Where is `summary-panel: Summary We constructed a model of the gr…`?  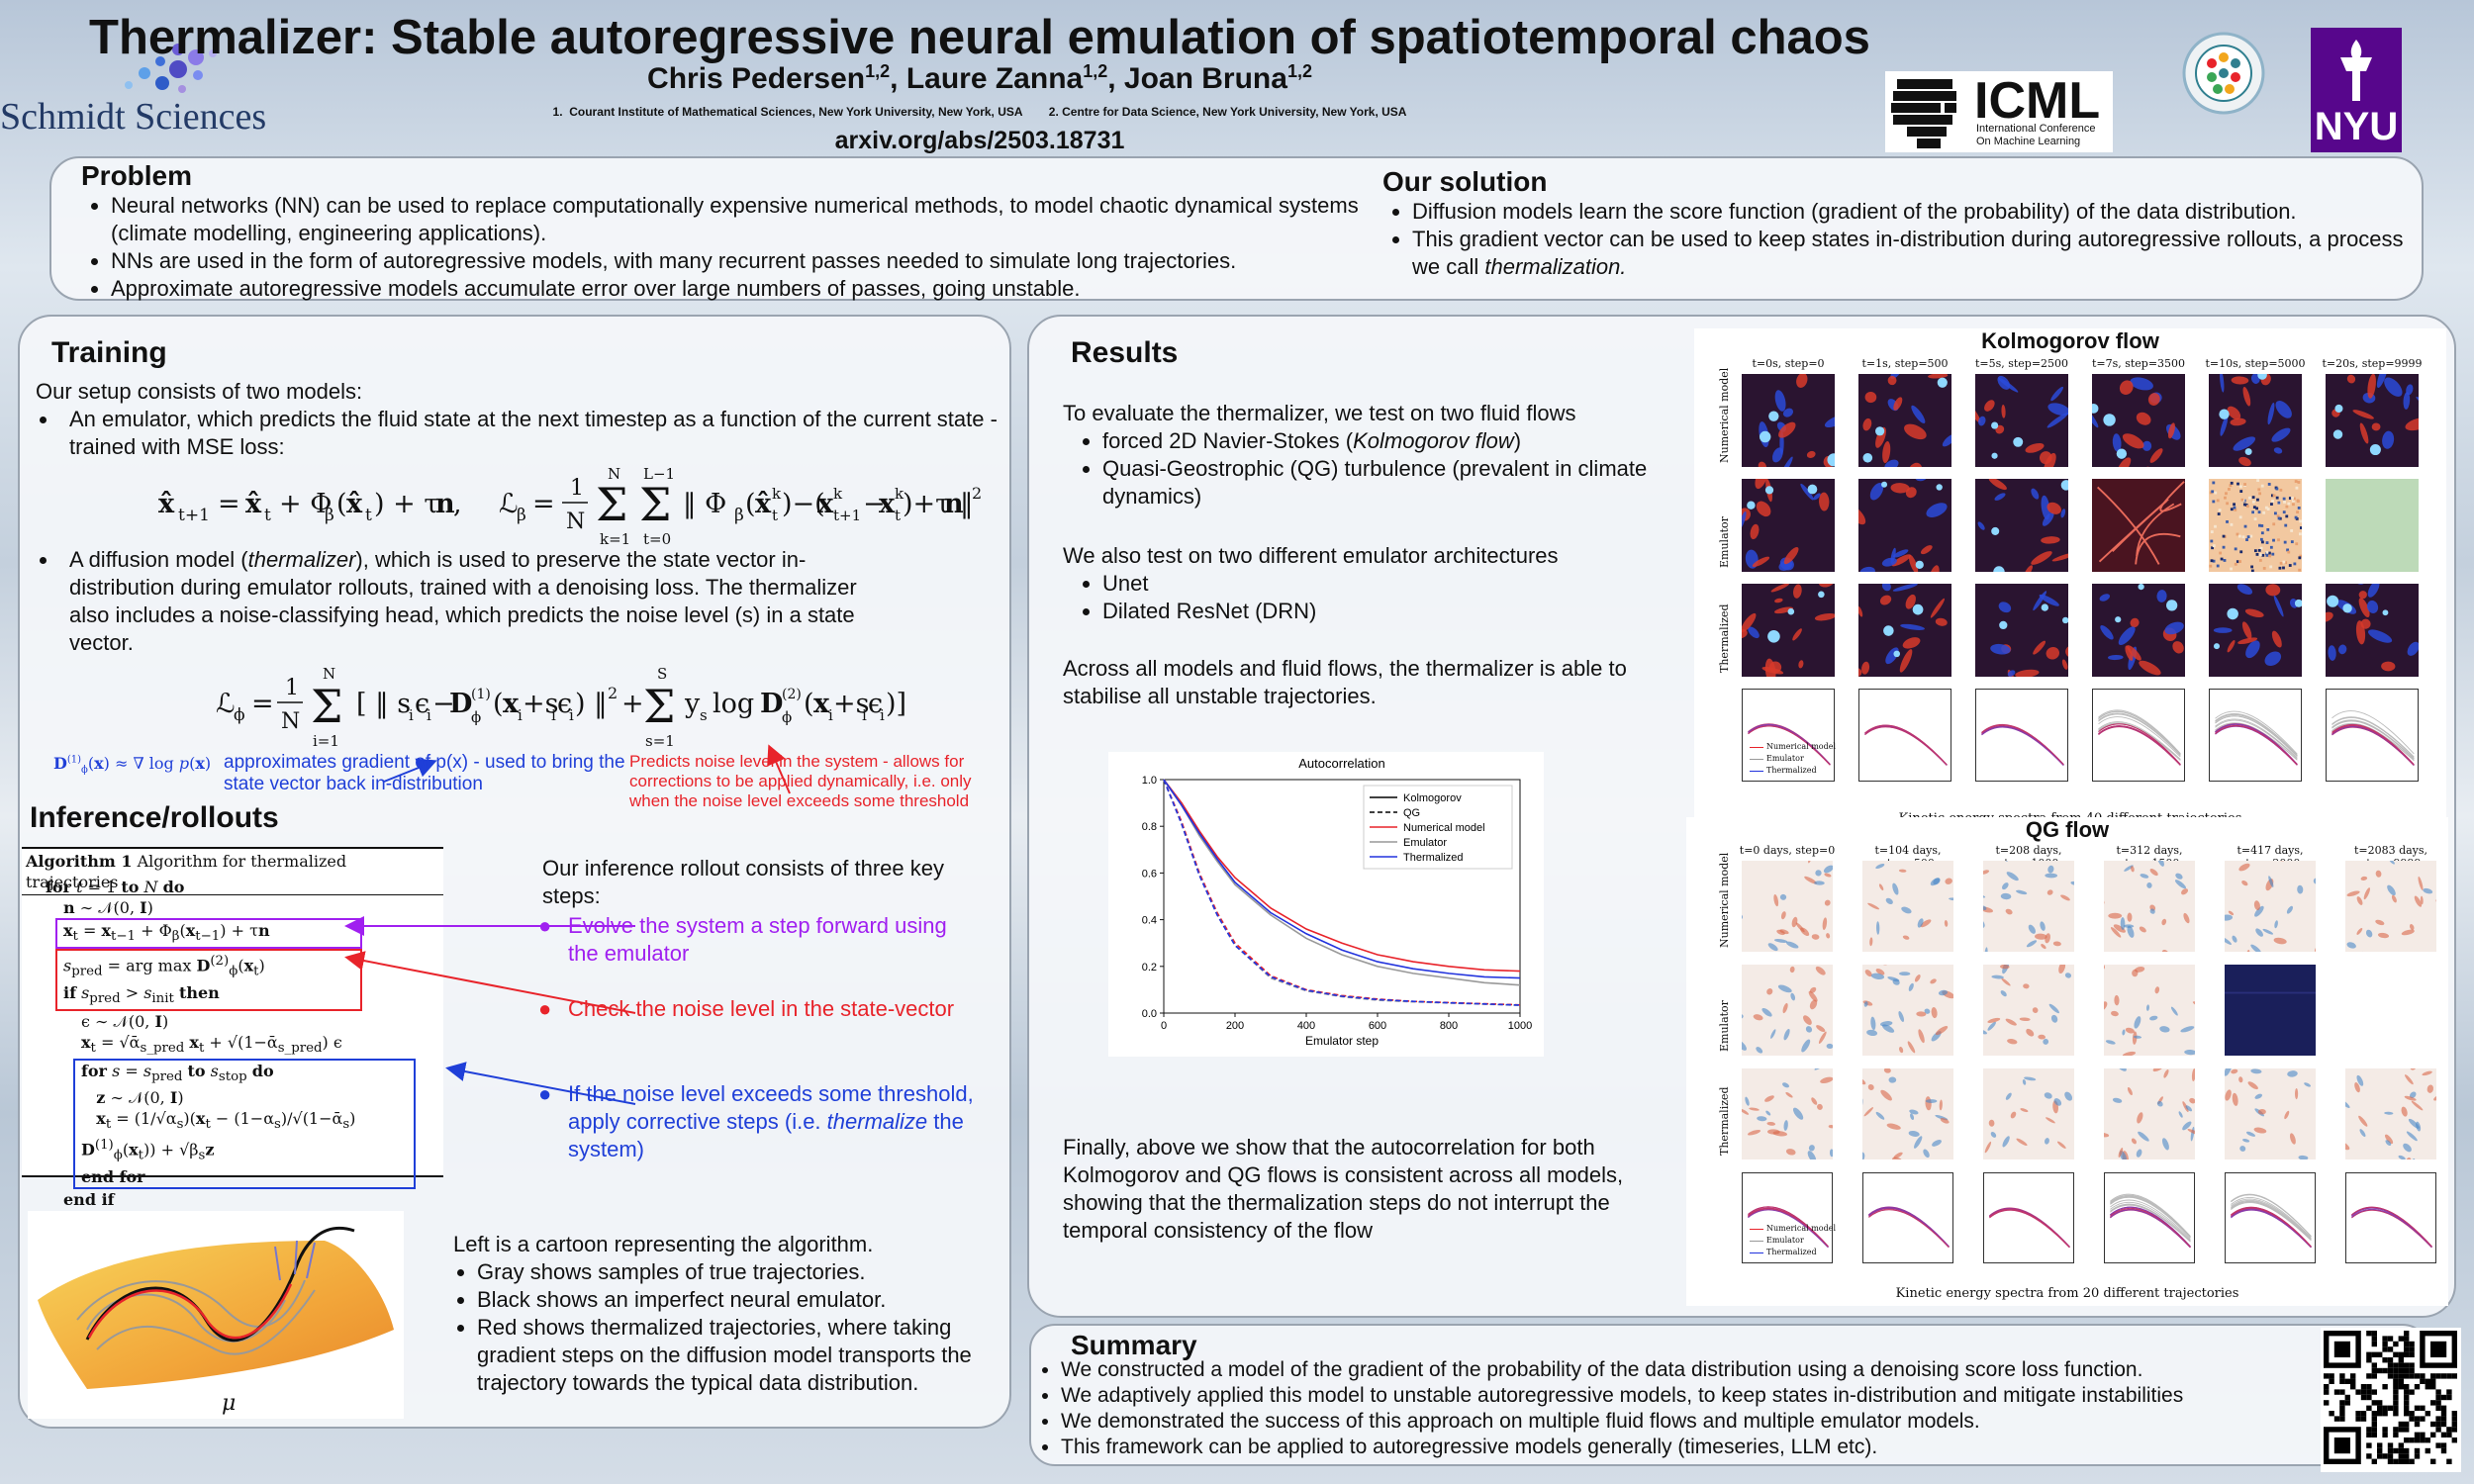 summary-panel: Summary We constructed a model of the gr… is located at coordinates (1729, 1395).